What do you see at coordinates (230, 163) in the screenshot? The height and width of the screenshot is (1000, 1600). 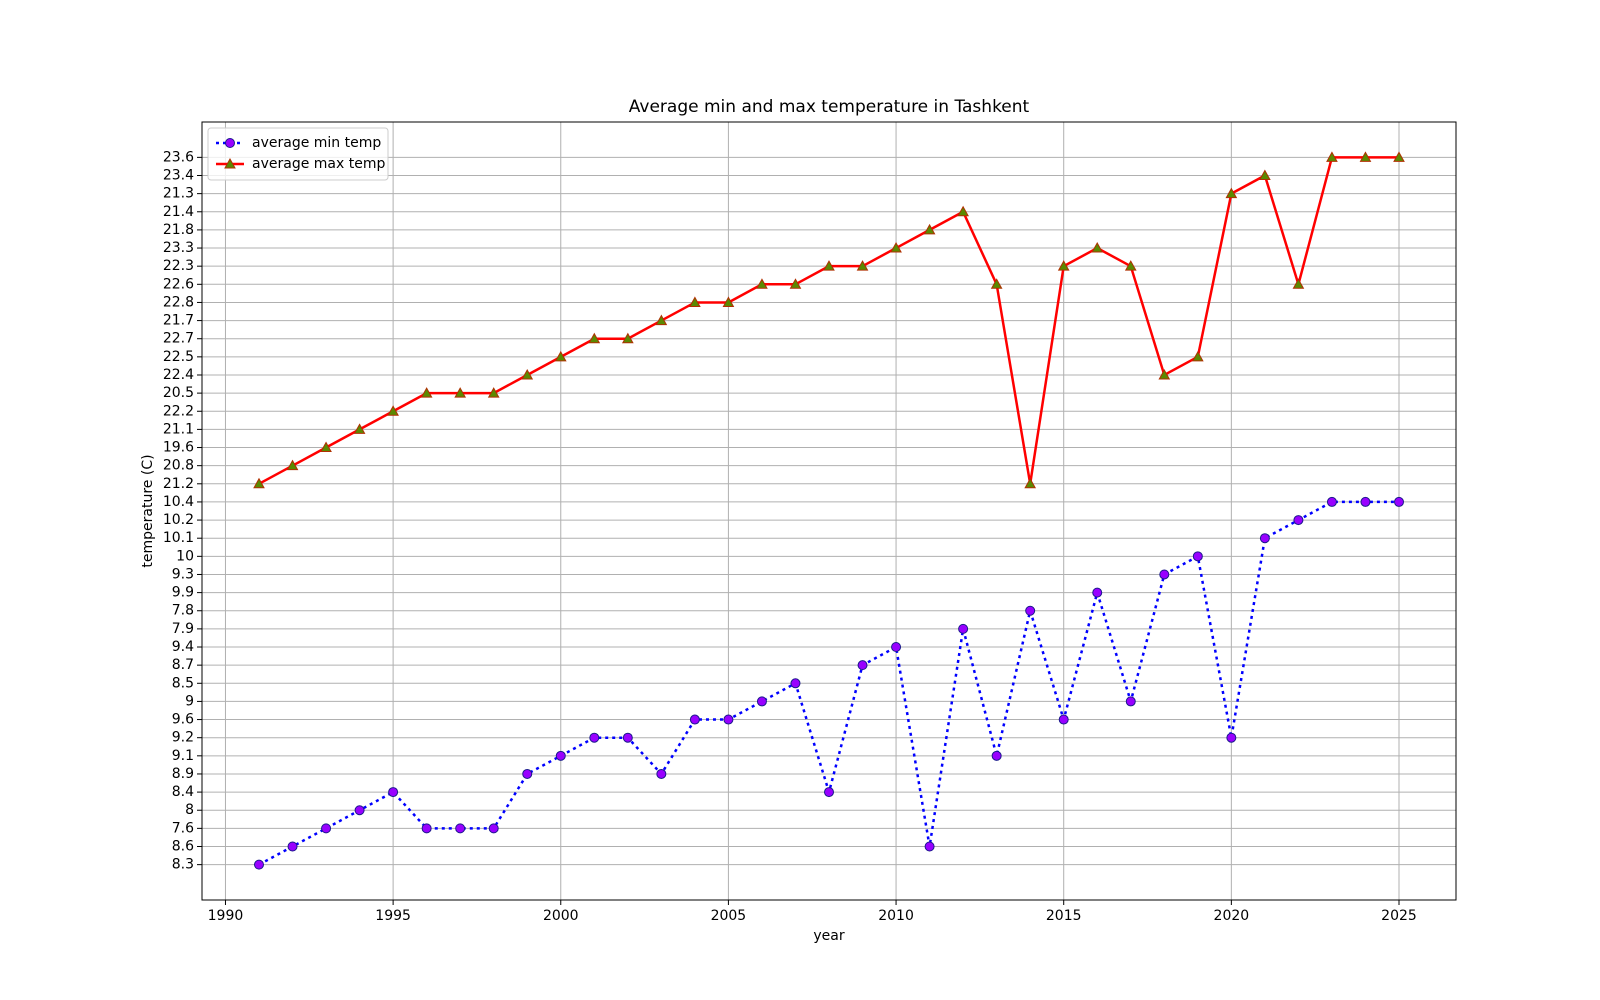 I see `legend-marker` at bounding box center [230, 163].